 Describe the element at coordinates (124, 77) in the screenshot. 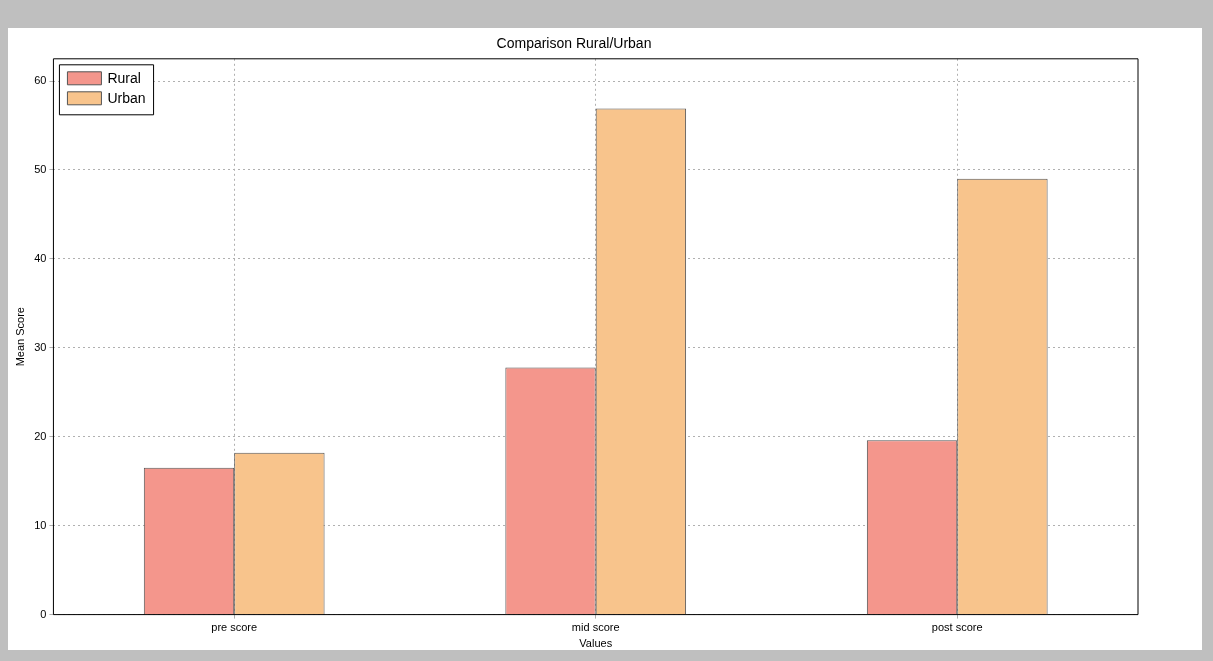

I see `legend-label: Rural` at that location.